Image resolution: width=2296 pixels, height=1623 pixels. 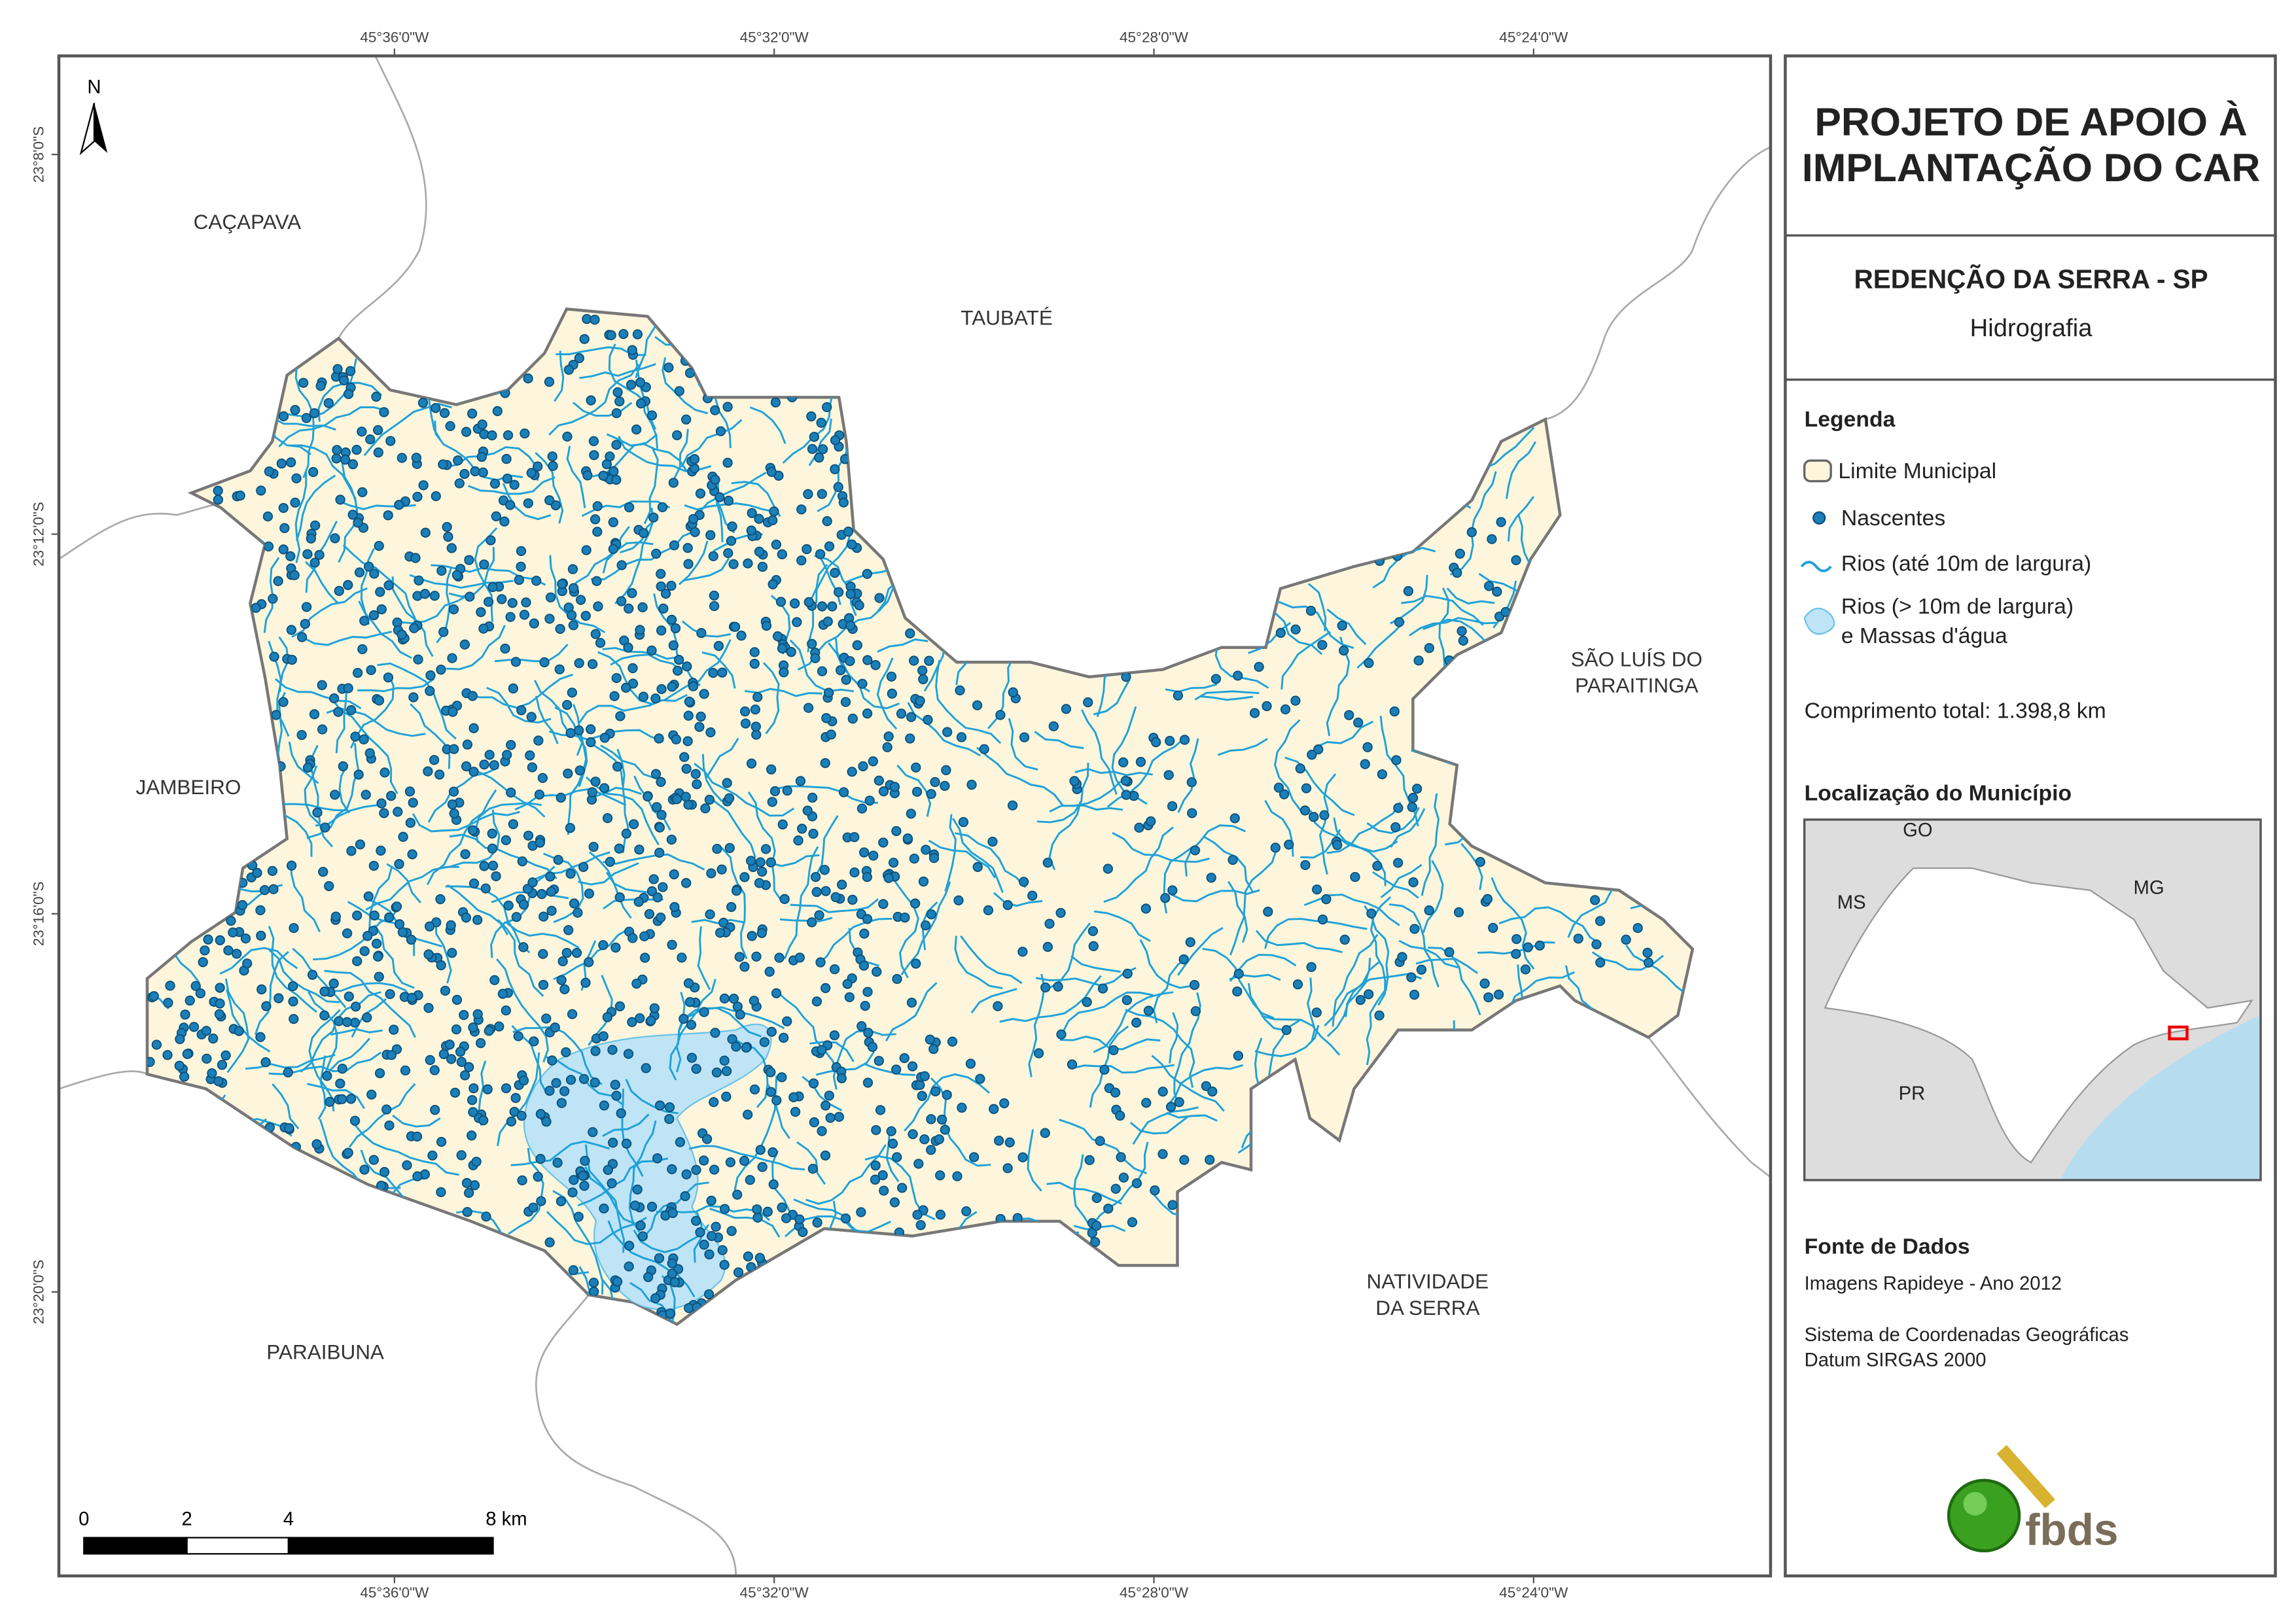 I want to click on inset-label: PR, so click(x=1913, y=1093).